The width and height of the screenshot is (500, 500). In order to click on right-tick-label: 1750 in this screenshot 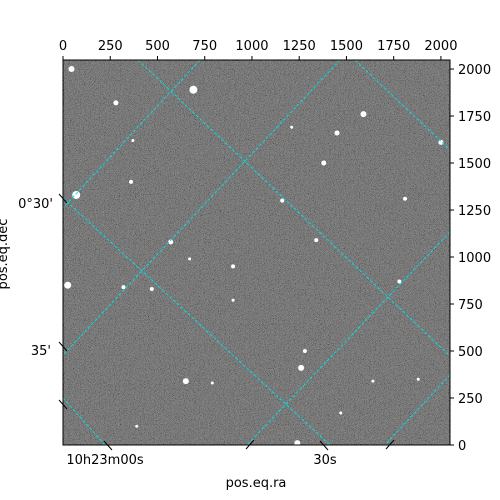, I will do `click(474, 117)`.